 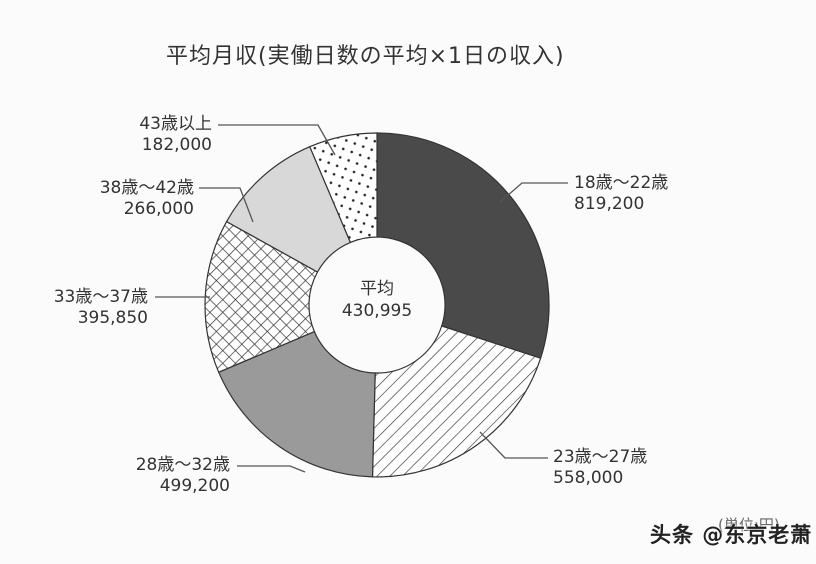 I want to click on center-label: 平均 430,995, so click(x=377, y=300).